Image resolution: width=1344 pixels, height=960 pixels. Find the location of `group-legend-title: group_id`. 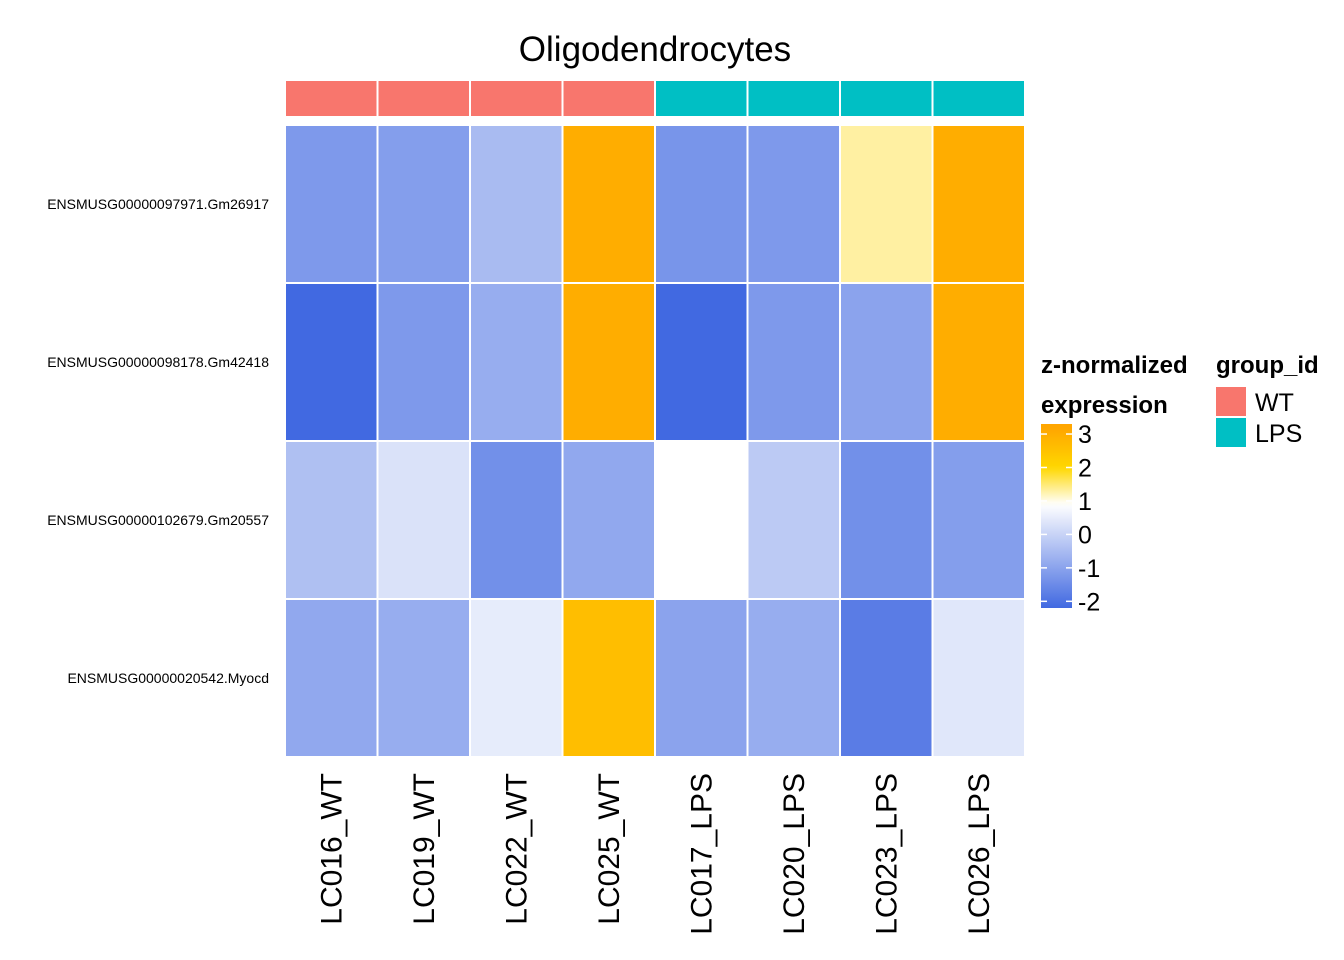

group-legend-title: group_id is located at coordinates (1267, 365).